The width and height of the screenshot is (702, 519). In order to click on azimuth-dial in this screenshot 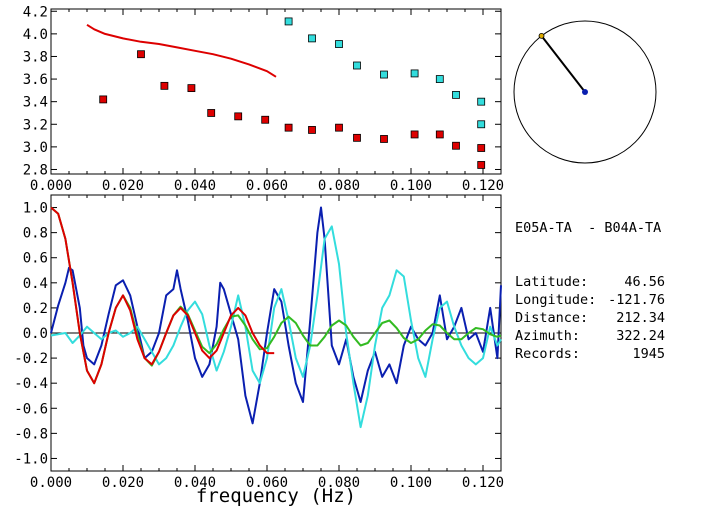, I will do `click(585, 92)`.